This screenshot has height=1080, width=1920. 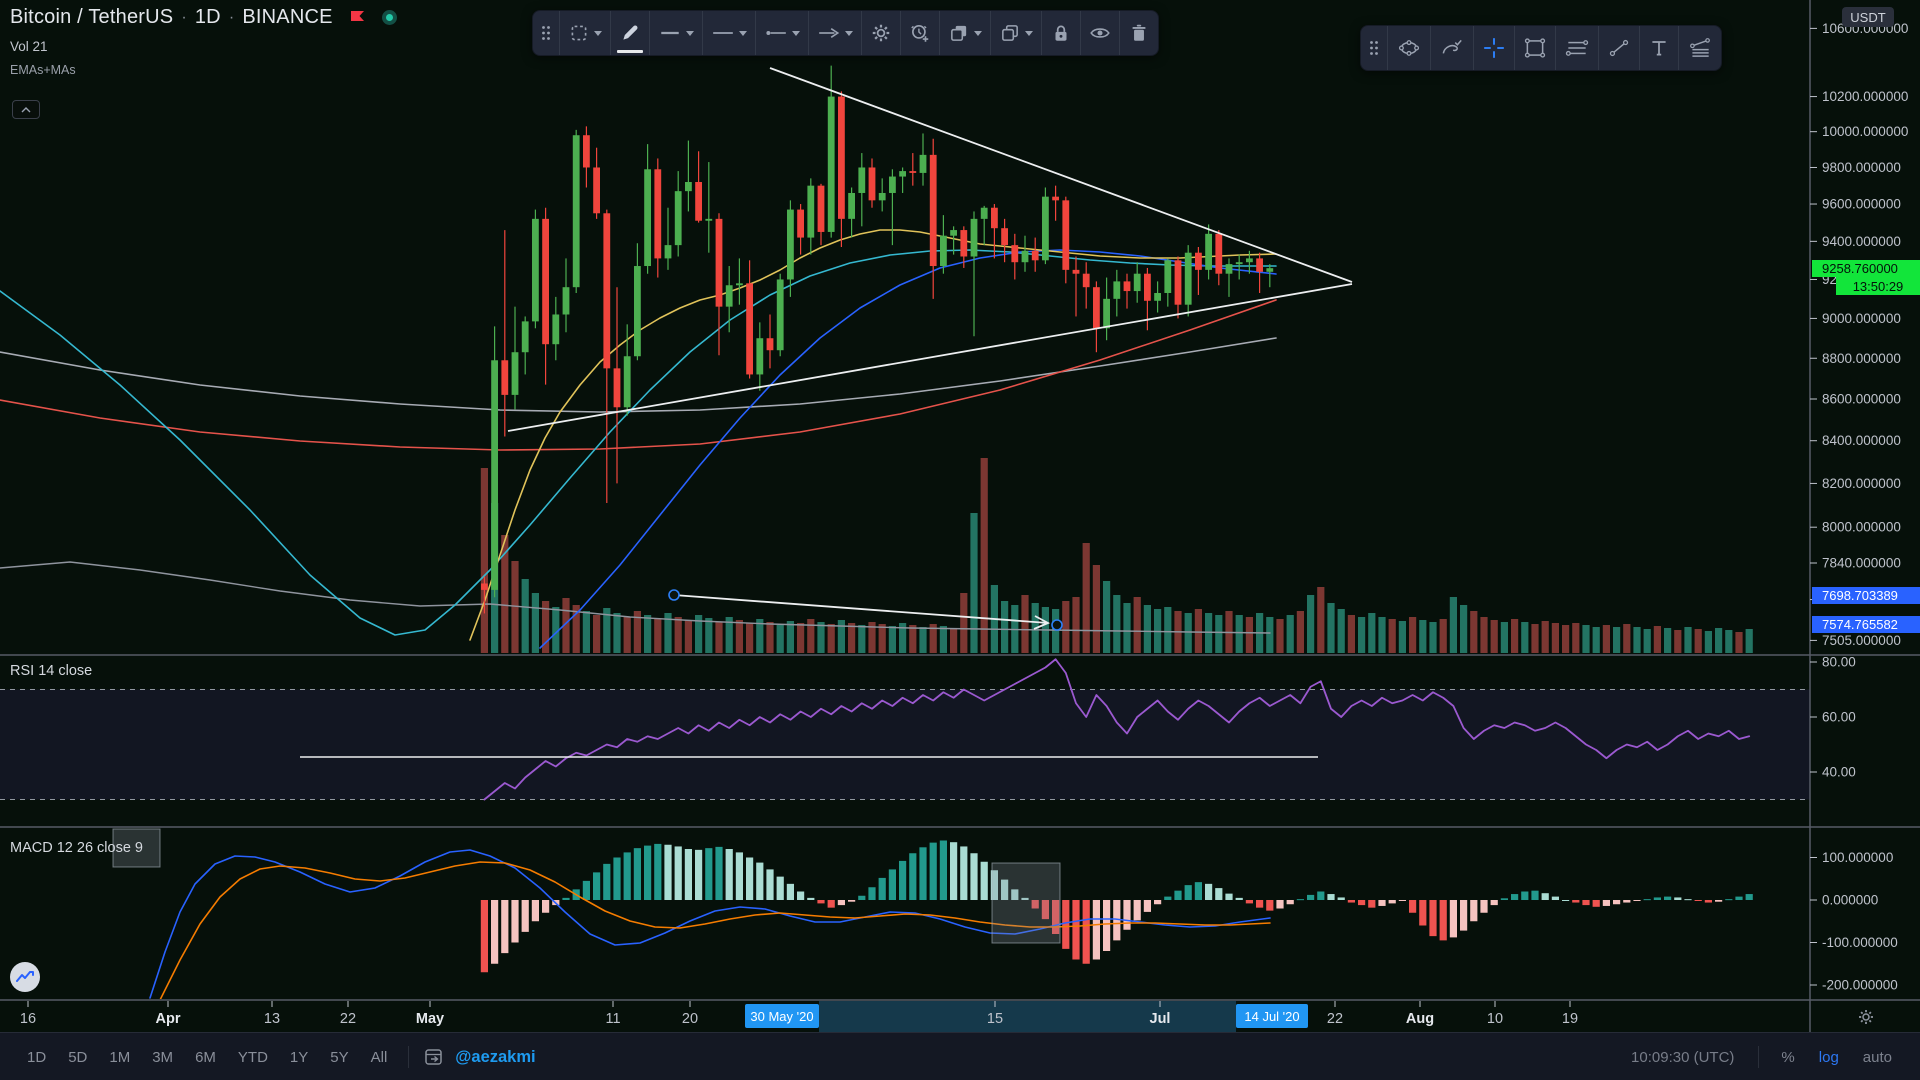 What do you see at coordinates (835, 33) in the screenshot?
I see `arrow-tool-button` at bounding box center [835, 33].